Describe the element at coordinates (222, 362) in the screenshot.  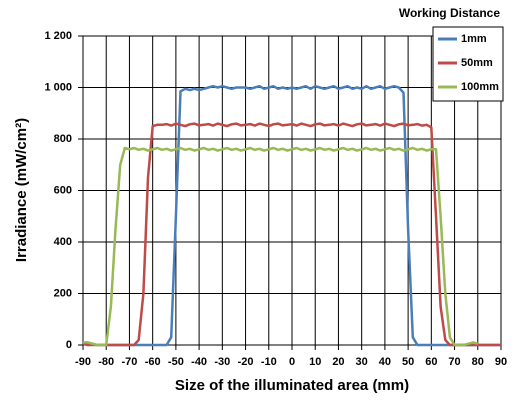
I see `x-tick-label: -30` at that location.